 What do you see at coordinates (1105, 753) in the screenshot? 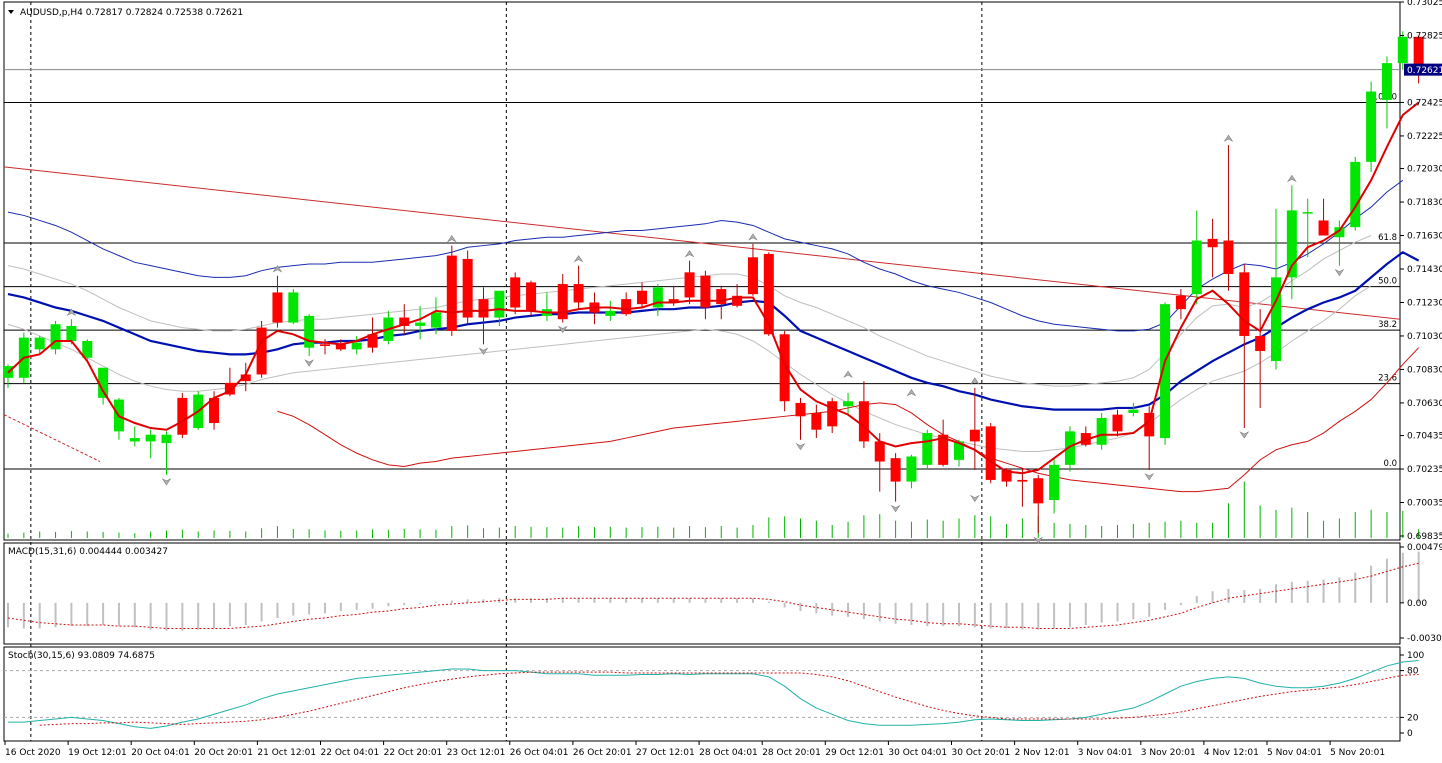
I see `time-tick-label: 3 Nov 04:01` at bounding box center [1105, 753].